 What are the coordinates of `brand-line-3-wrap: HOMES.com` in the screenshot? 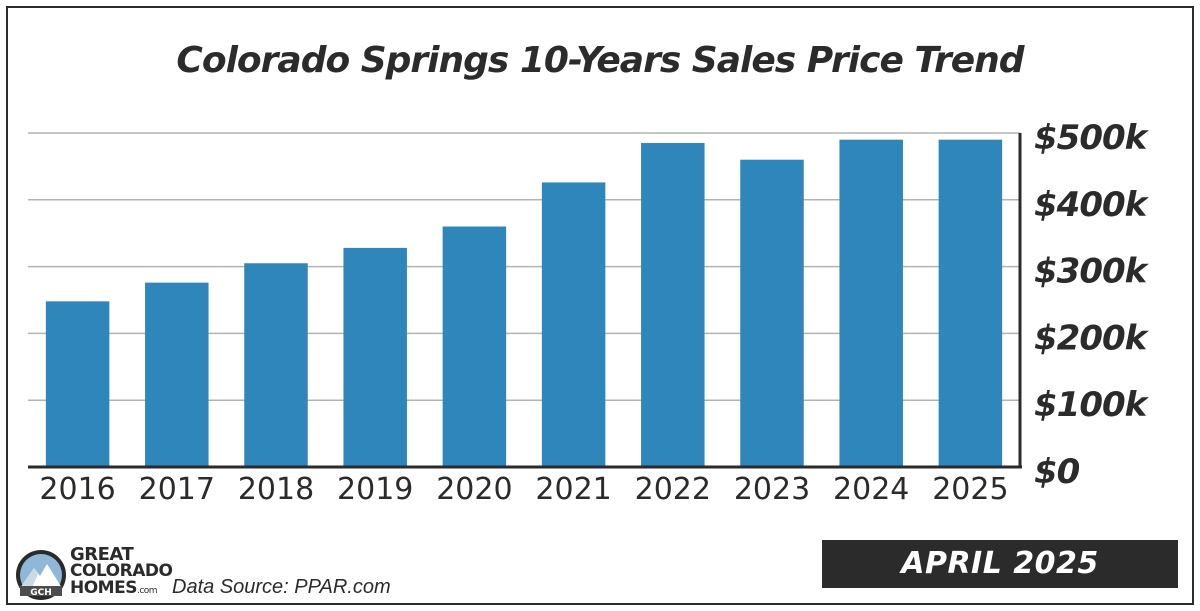 It's located at (121, 590).